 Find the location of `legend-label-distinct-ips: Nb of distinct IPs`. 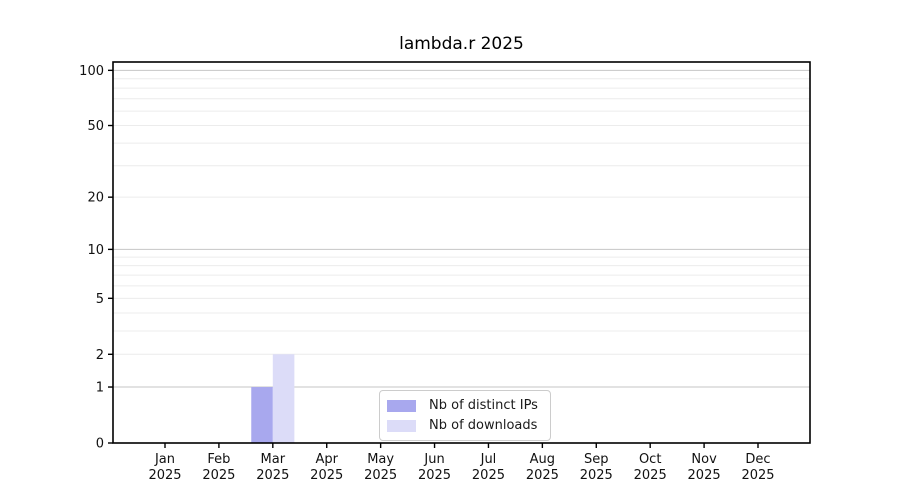

legend-label-distinct-ips: Nb of distinct IPs is located at coordinates (483, 405).